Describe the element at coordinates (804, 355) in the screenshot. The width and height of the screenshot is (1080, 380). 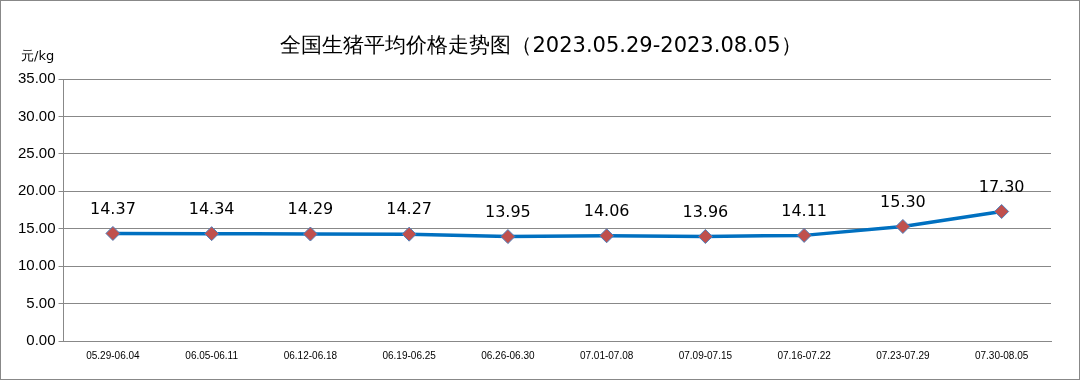
I see `x-tick-label: 07.16-07.22` at that location.